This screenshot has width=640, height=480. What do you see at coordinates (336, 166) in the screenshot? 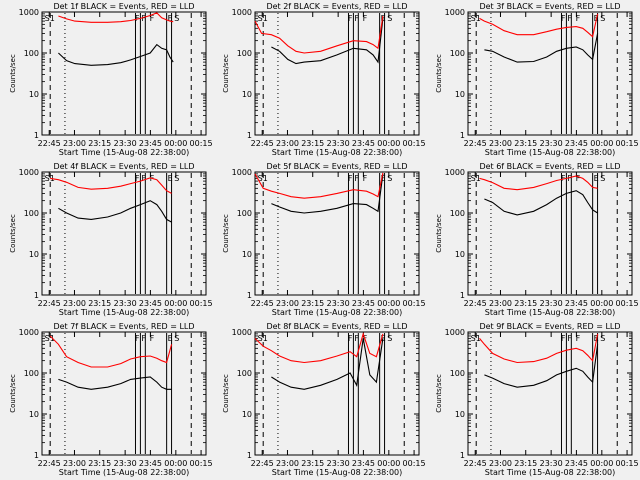
I see `panel-title: Det 5f BLACK = Events, RED = LLD` at bounding box center [336, 166].